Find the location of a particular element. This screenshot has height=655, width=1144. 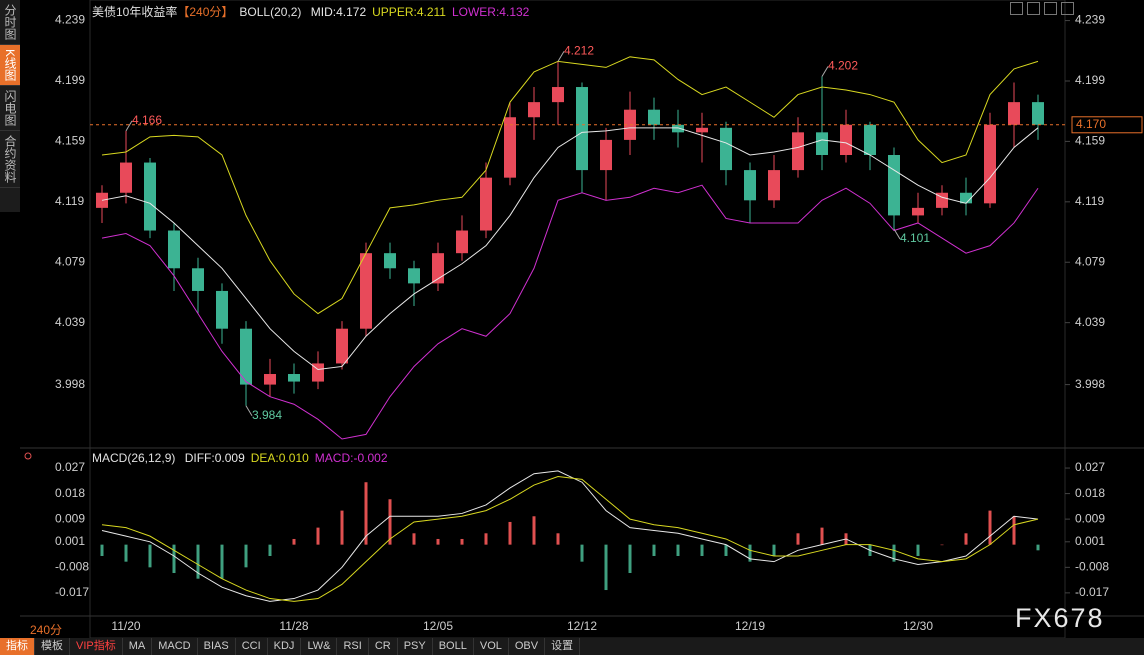

y-tick-label: 3.998 is located at coordinates (70, 384).